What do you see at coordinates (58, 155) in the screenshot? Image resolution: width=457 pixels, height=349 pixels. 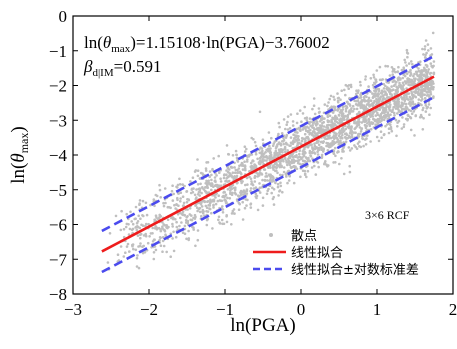 I see `y-tick-labels: 0 −1 −2 −3 −4 −5 −6 −7 −8` at bounding box center [58, 155].